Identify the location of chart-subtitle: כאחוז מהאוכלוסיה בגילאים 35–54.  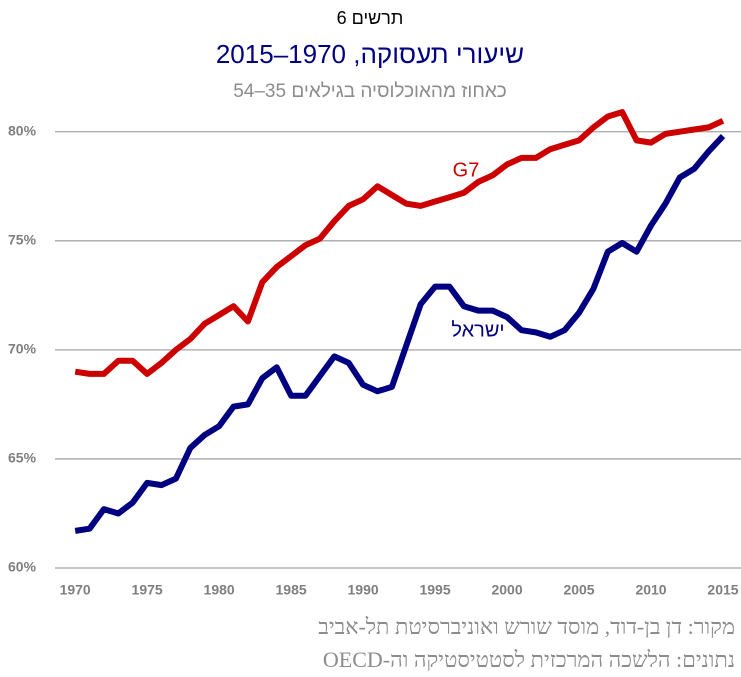
(370, 91).